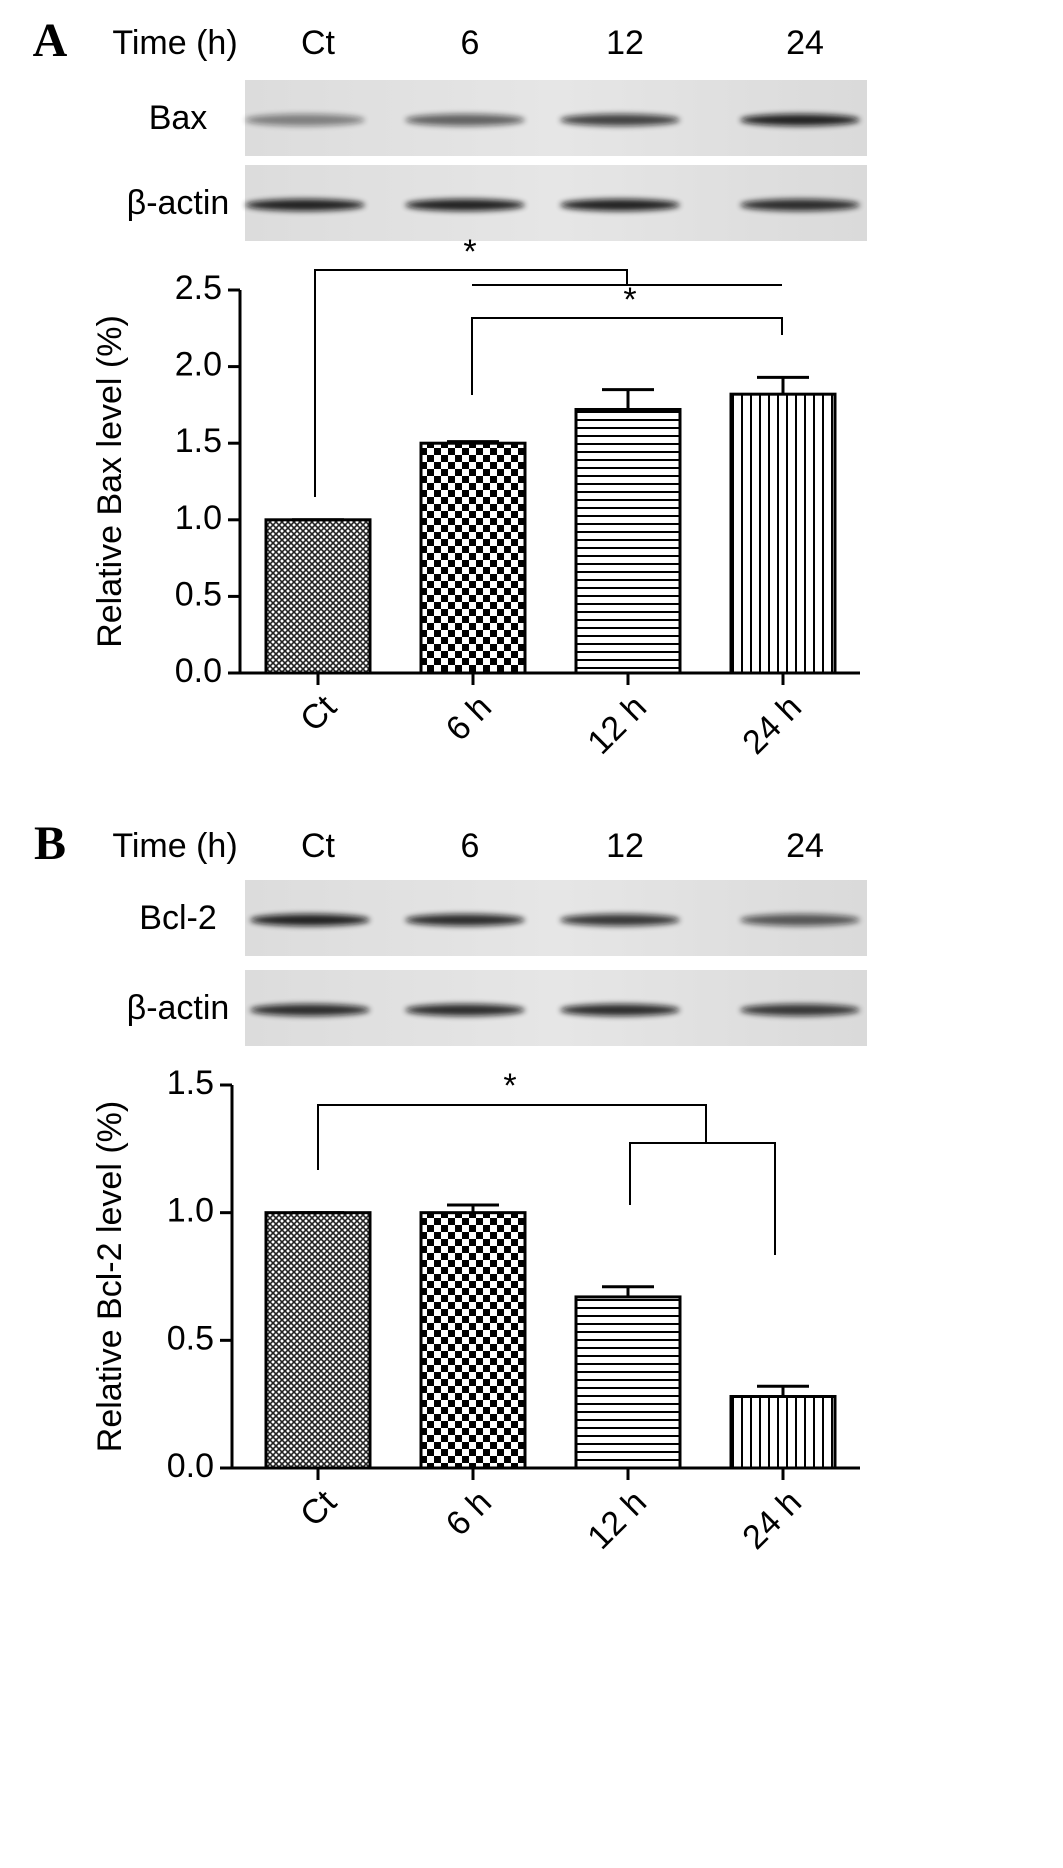  Describe the element at coordinates (177, 918) in the screenshot. I see `blot-row-label: Bcl-2` at that location.